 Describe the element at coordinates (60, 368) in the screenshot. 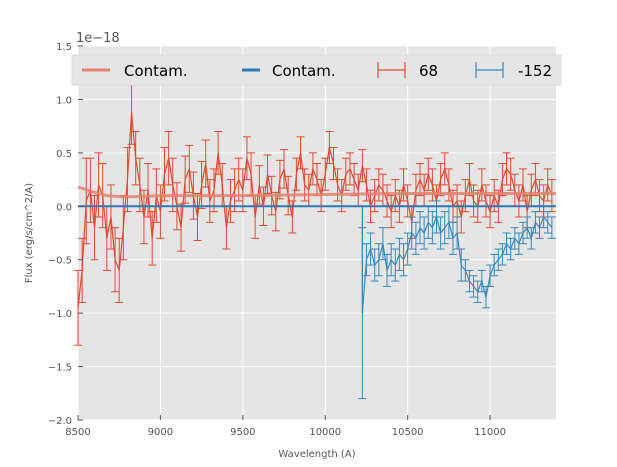

I see `y-tick-label-1: −1.5` at that location.